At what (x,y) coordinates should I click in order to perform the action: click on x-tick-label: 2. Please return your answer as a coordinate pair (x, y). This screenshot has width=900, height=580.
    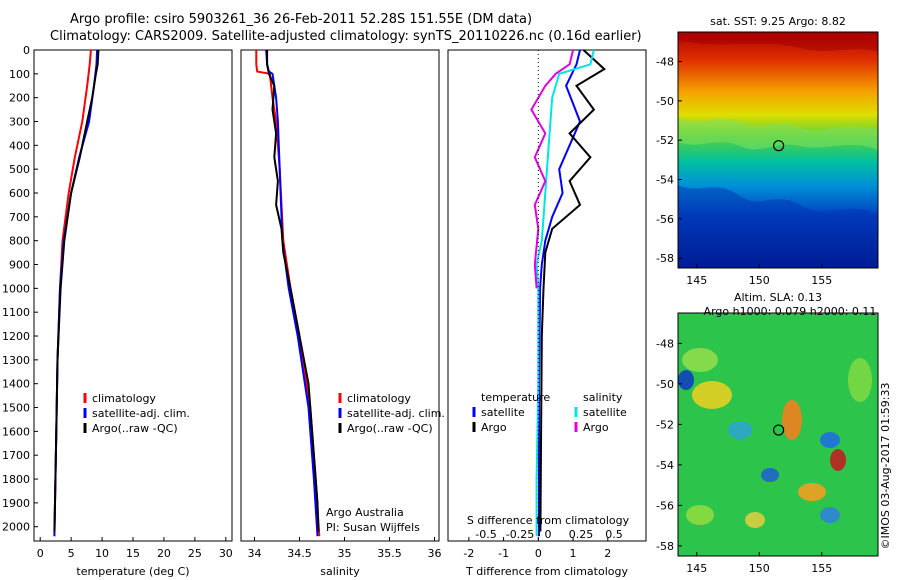
    Looking at the image, I should click on (607, 553).